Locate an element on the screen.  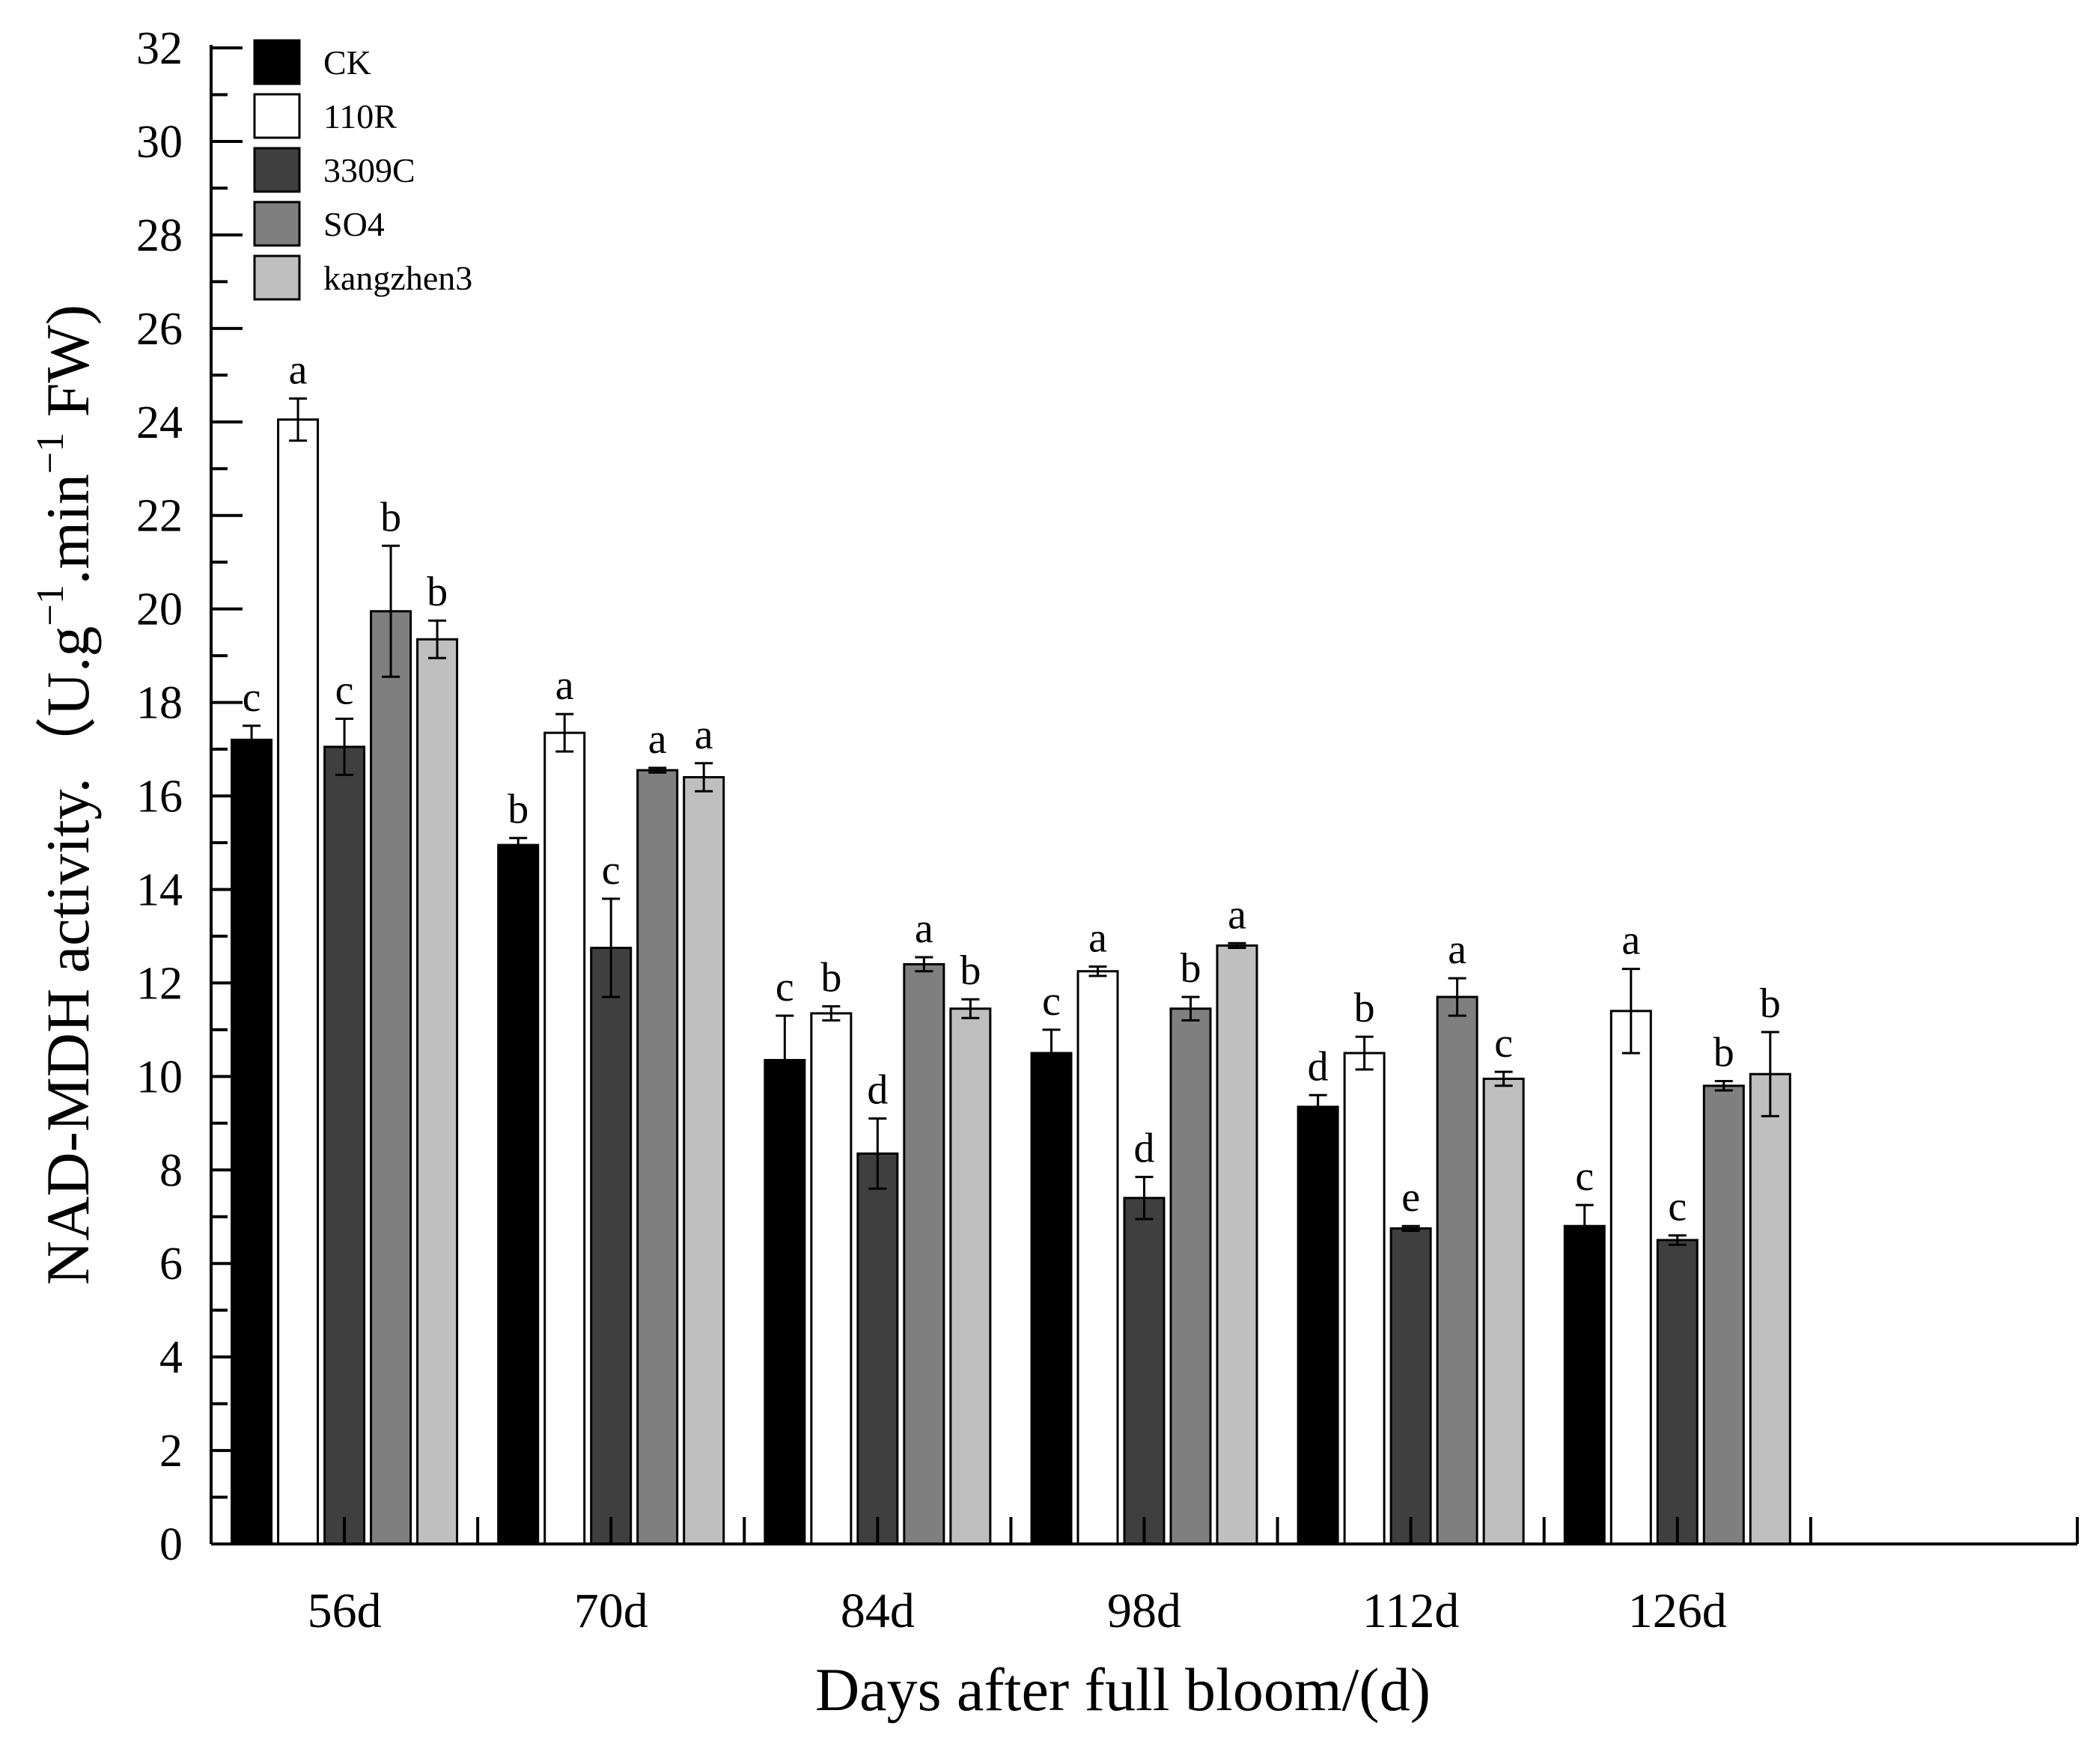
legend: CK 110R 3309C SO4 kangzhen3 is located at coordinates (362, 170).